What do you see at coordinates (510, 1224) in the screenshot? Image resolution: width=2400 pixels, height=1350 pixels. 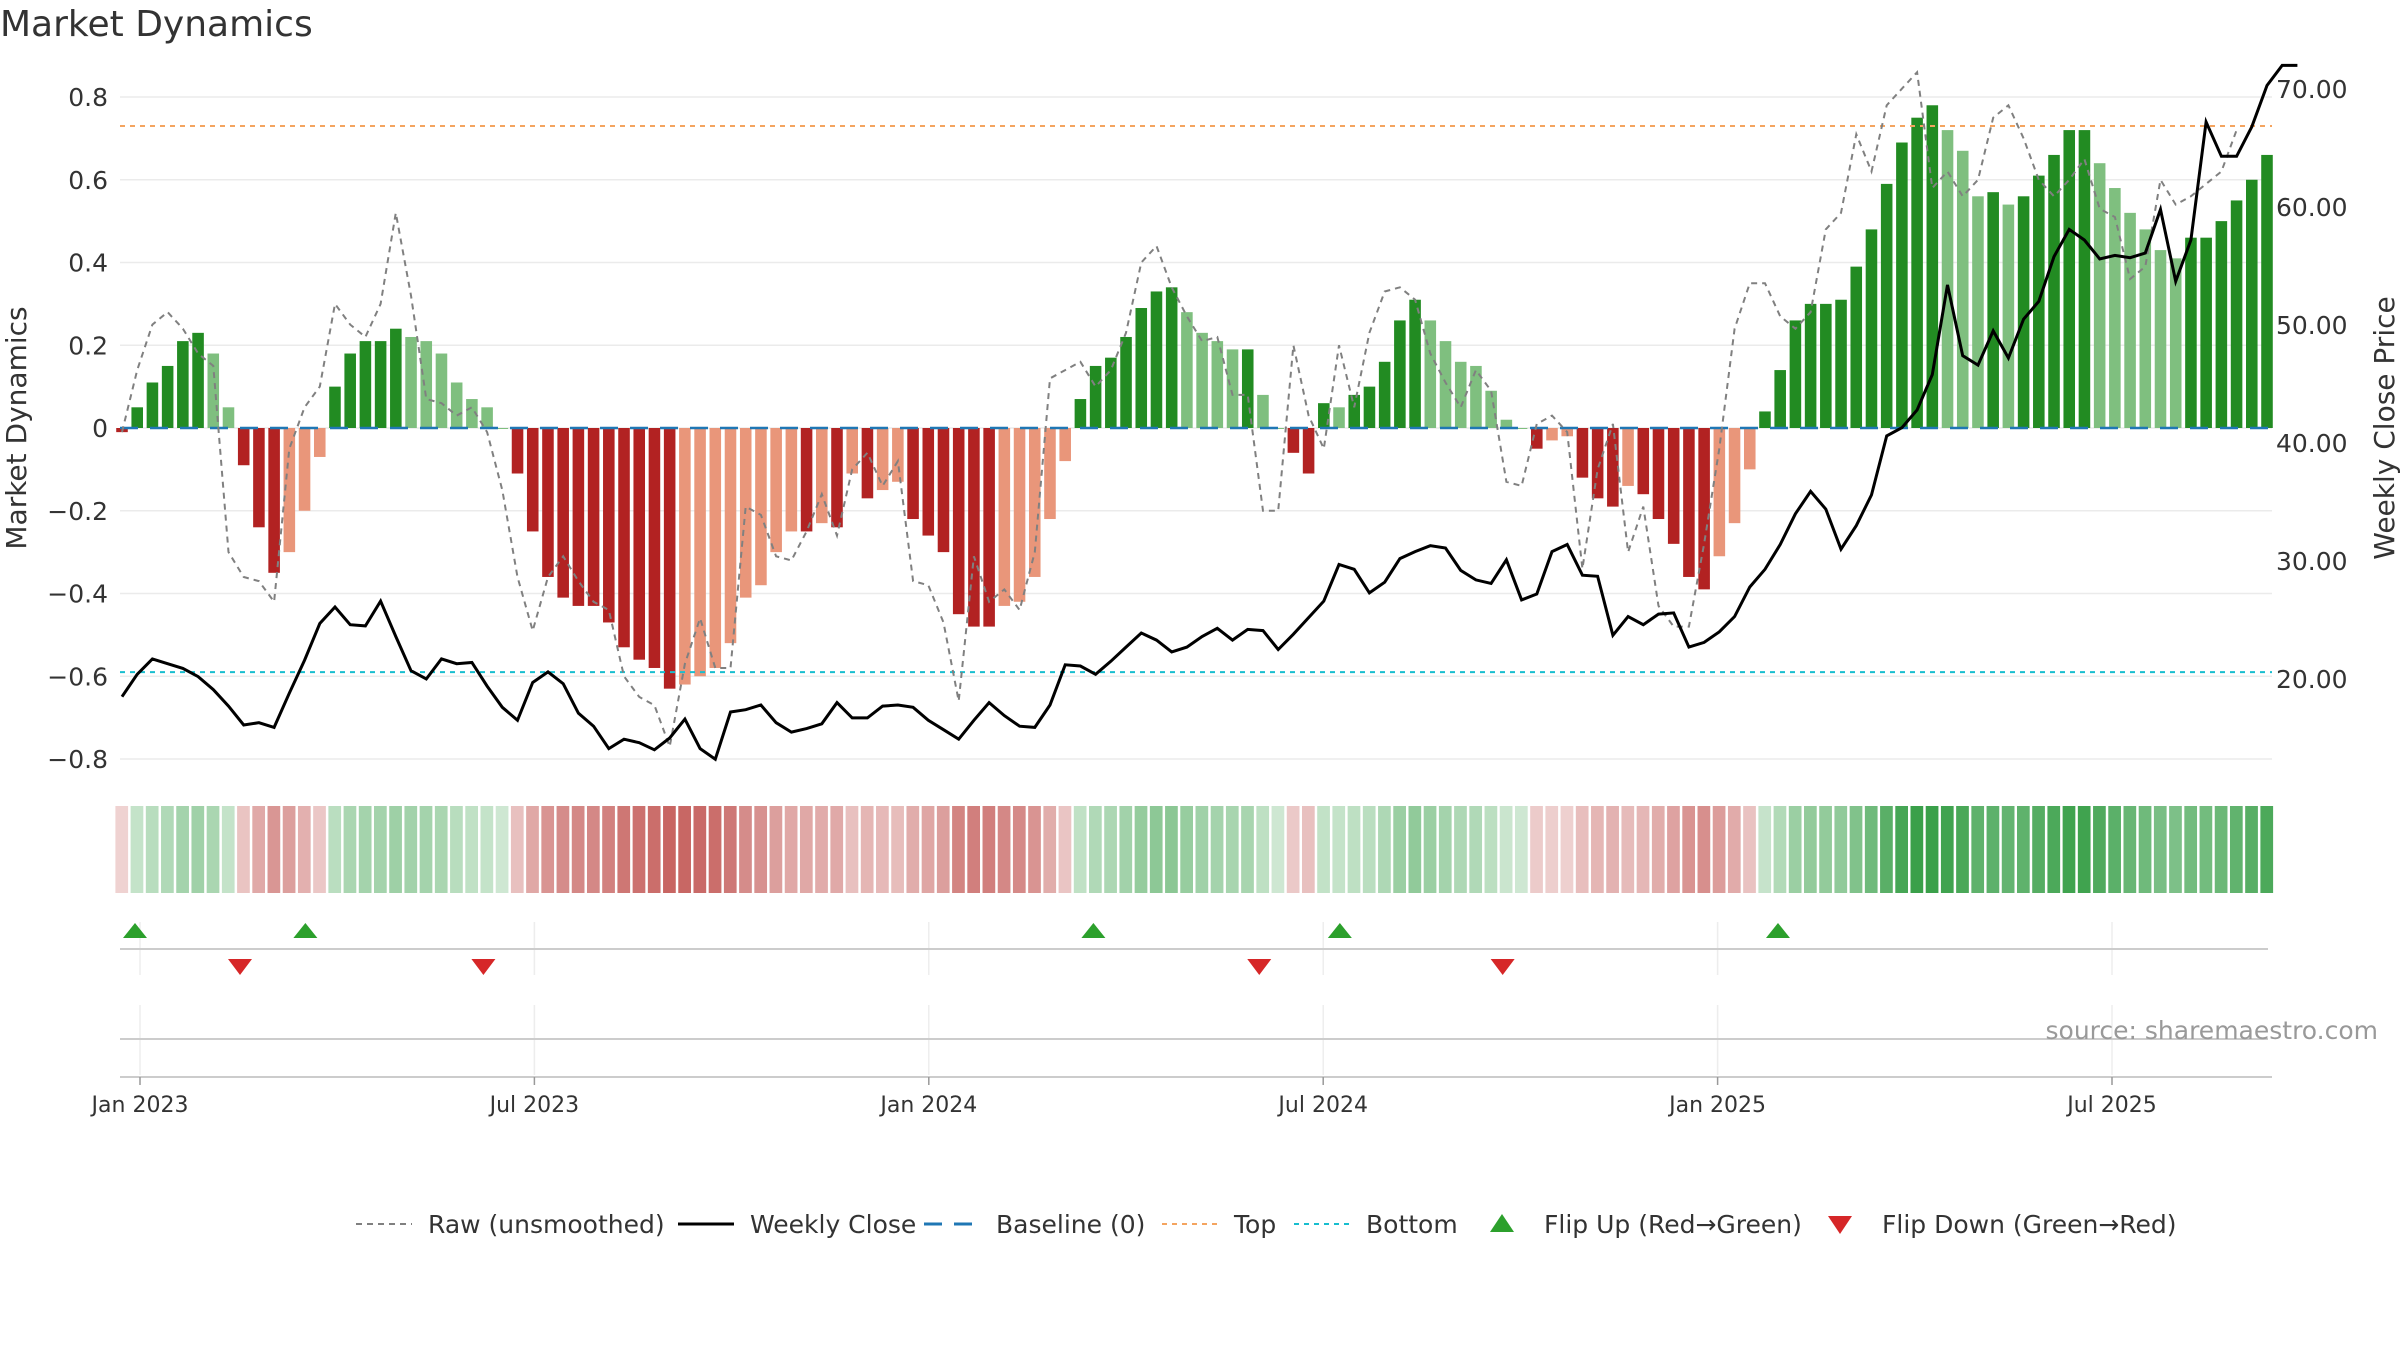 I see `legend-raw: Raw (unsmoothed)` at bounding box center [510, 1224].